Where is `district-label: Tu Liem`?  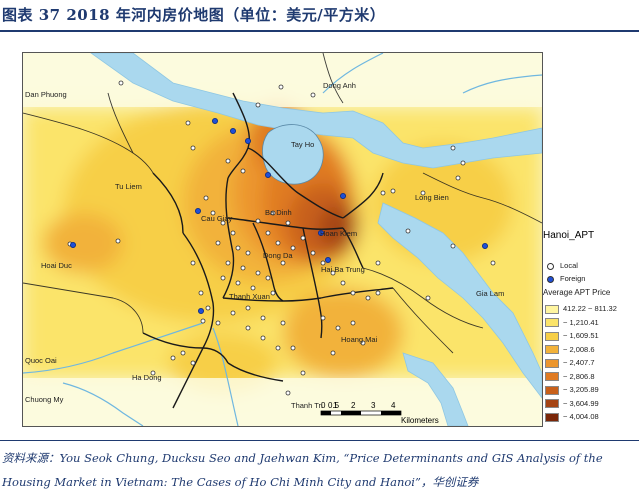
district-label: Tu Liem is located at coordinates (128, 186).